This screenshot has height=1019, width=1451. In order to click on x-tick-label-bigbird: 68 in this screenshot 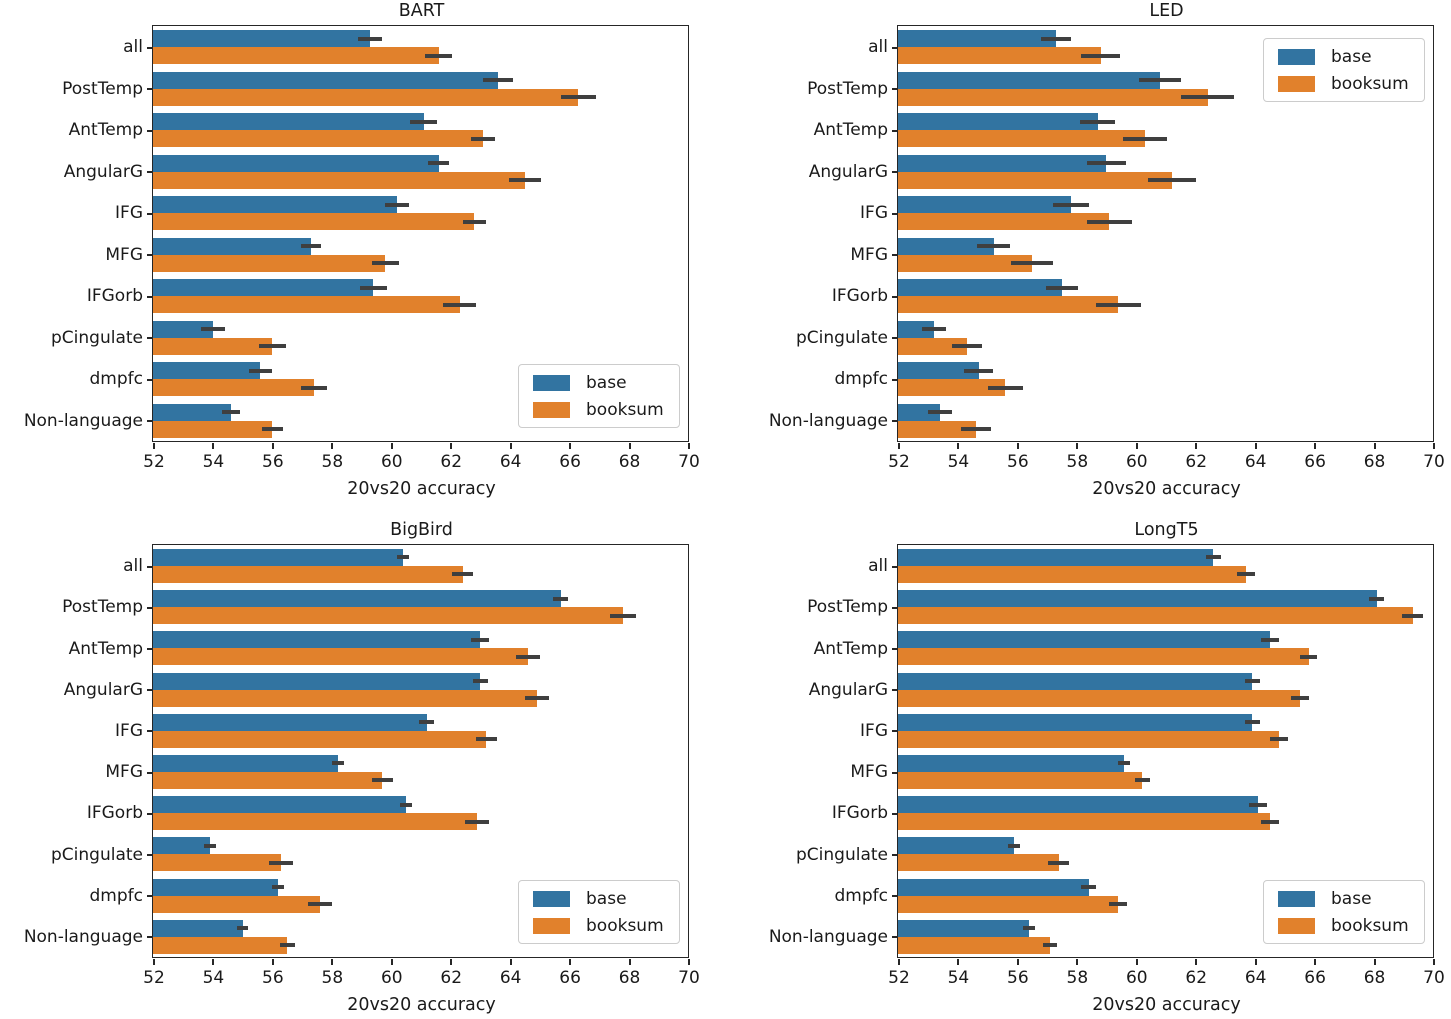, I will do `click(629, 978)`.